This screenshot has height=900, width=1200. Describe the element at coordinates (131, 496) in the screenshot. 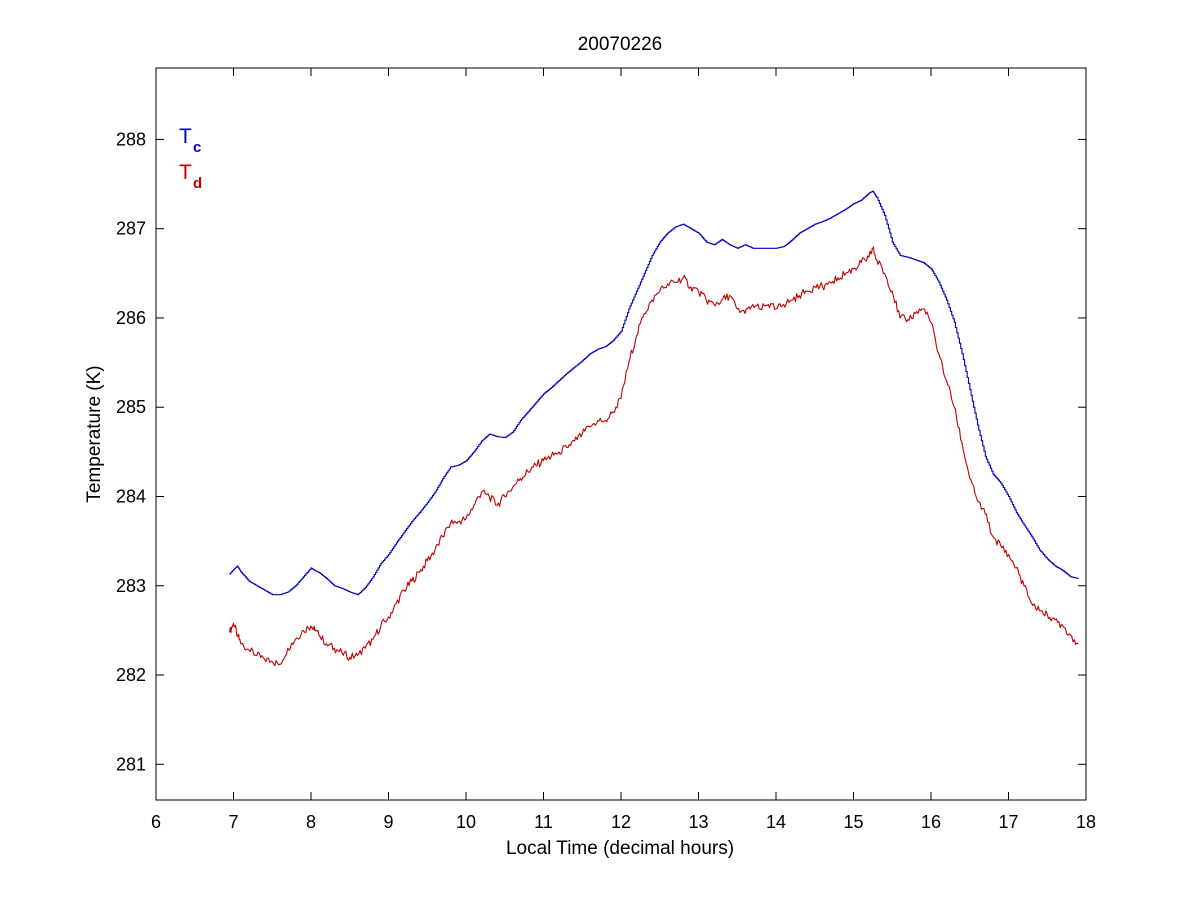

I see `y-tick-label-3: 284` at that location.